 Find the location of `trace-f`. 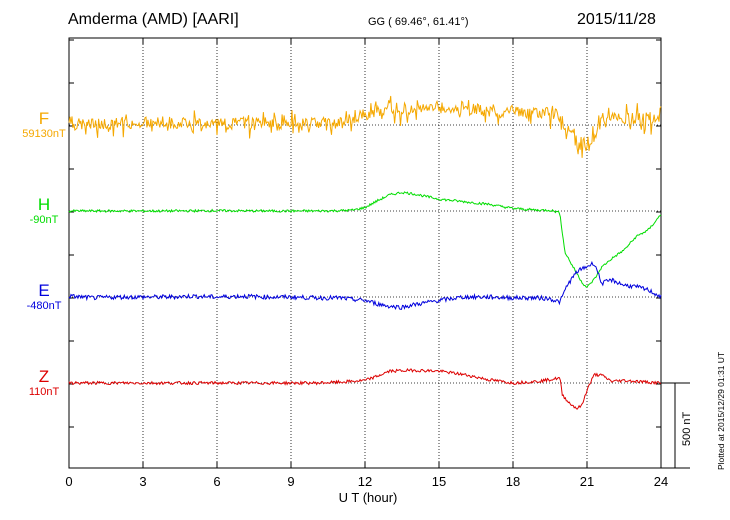

trace-f is located at coordinates (365, 126).